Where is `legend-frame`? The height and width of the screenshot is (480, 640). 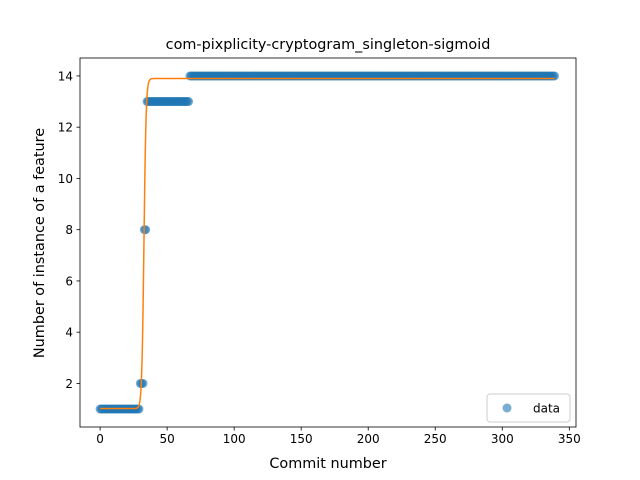 legend-frame is located at coordinates (528, 408).